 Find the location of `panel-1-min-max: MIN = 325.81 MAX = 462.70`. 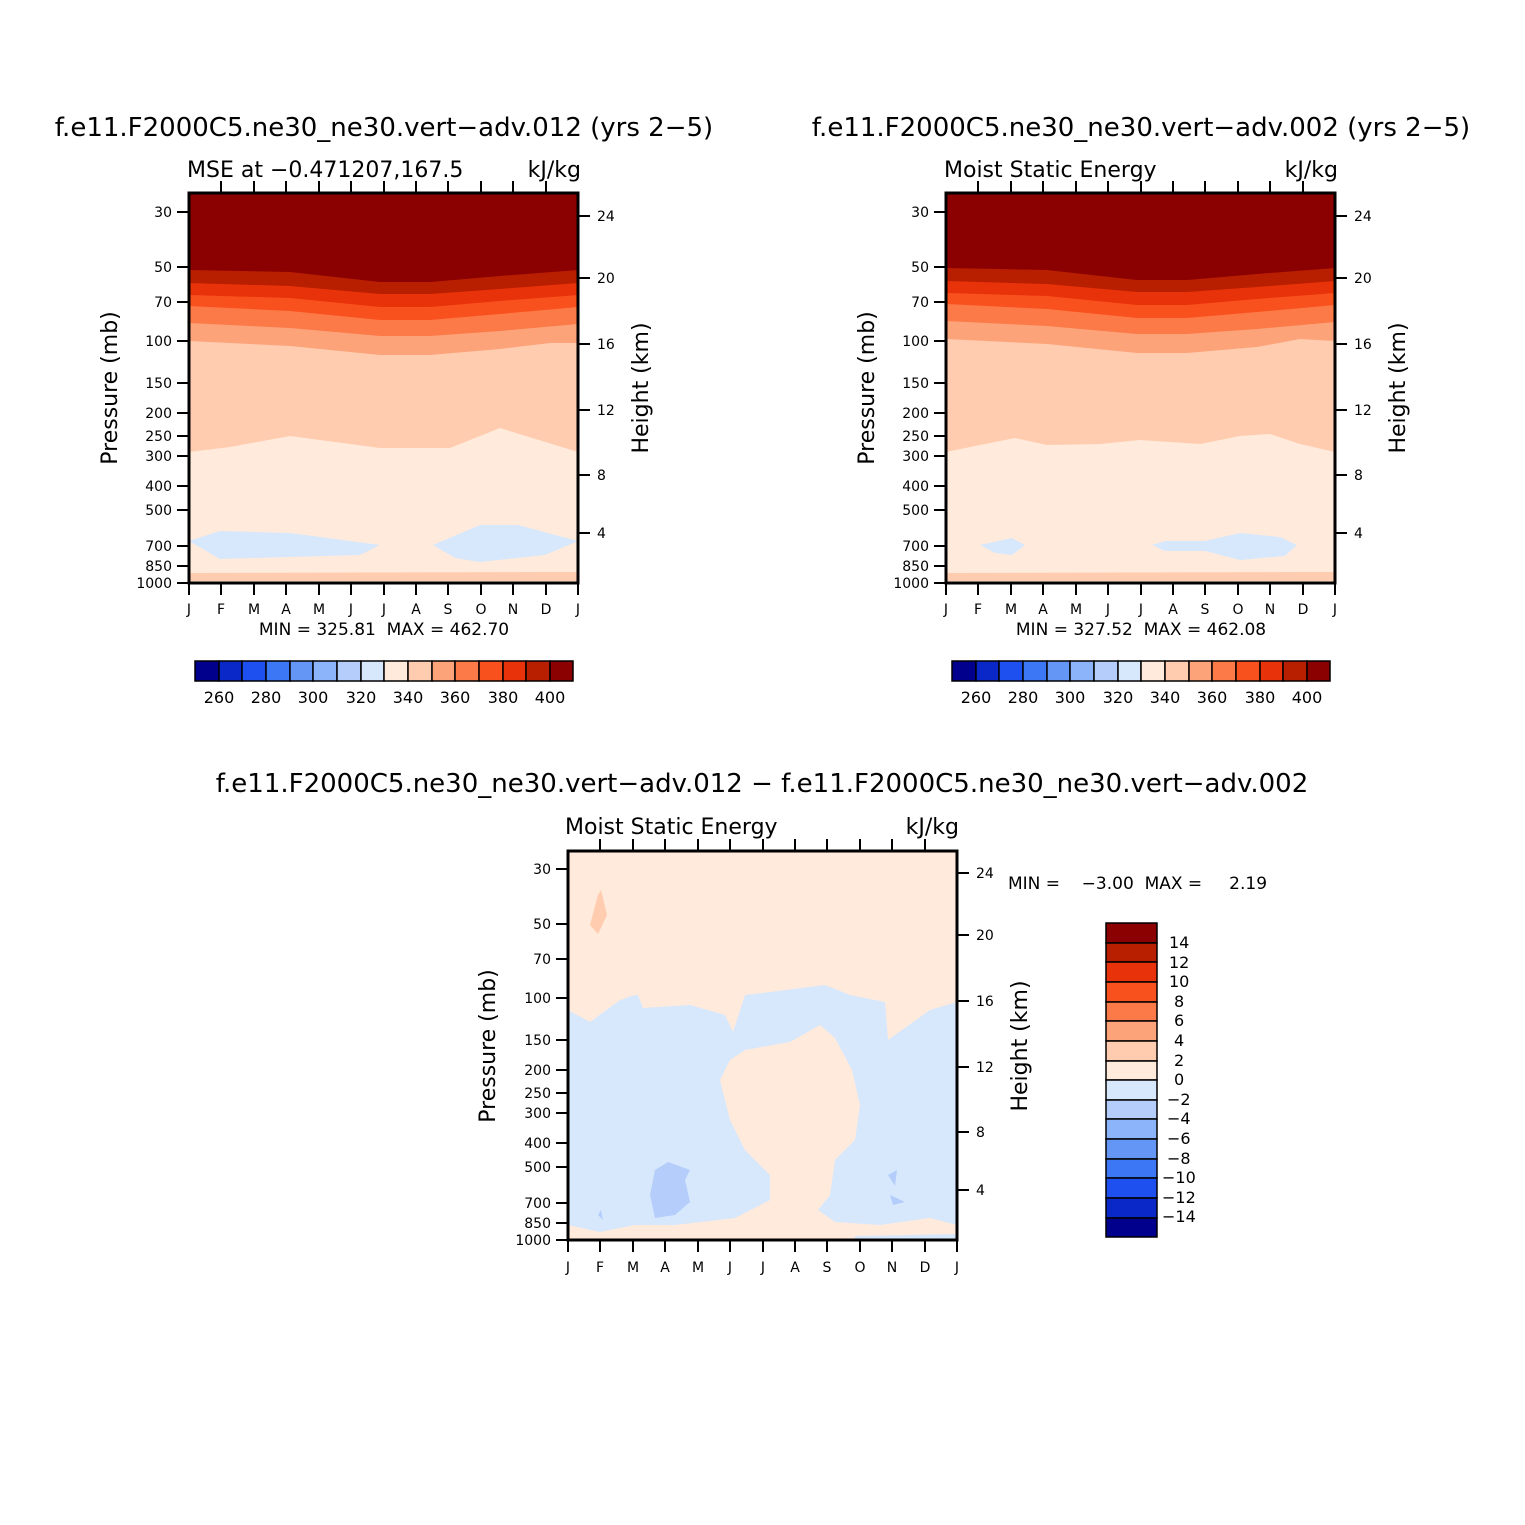

panel-1-min-max: MIN = 325.81 MAX = 462.70 is located at coordinates (384, 630).